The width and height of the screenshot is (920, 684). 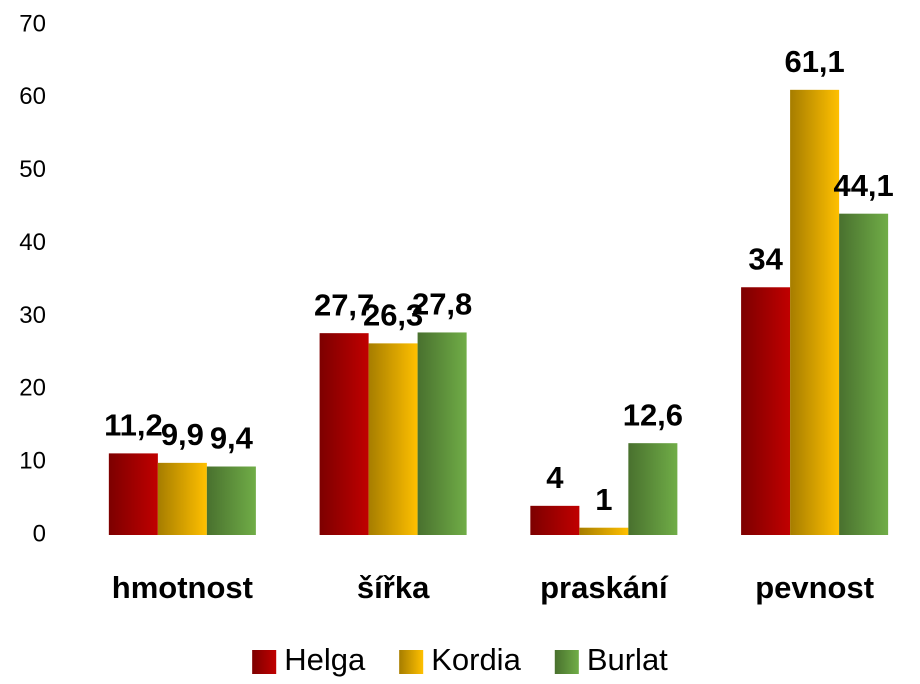 What do you see at coordinates (344, 304) in the screenshot?
I see `data-label: 27,7` at bounding box center [344, 304].